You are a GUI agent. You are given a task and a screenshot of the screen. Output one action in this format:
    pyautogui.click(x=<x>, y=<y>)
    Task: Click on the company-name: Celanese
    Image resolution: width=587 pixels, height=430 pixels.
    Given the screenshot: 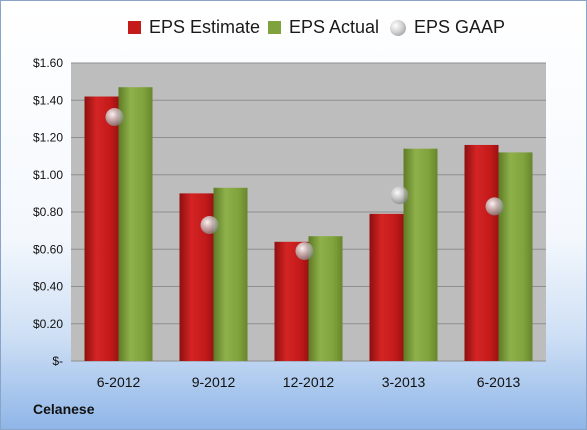 What is the action you would take?
    pyautogui.click(x=64, y=409)
    